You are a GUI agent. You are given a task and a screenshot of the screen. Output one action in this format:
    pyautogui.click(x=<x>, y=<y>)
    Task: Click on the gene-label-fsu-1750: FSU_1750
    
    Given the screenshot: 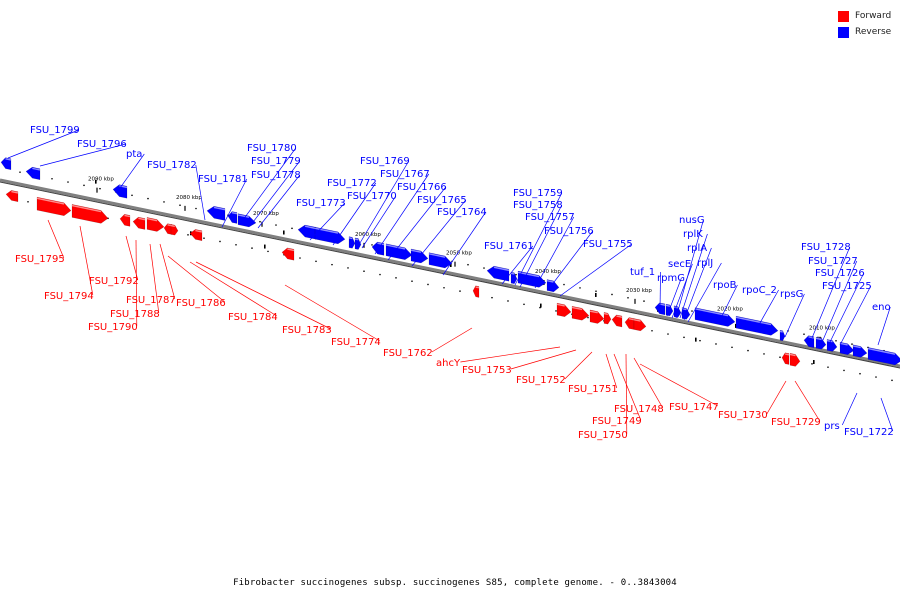 What is the action you would take?
    pyautogui.click(x=603, y=435)
    